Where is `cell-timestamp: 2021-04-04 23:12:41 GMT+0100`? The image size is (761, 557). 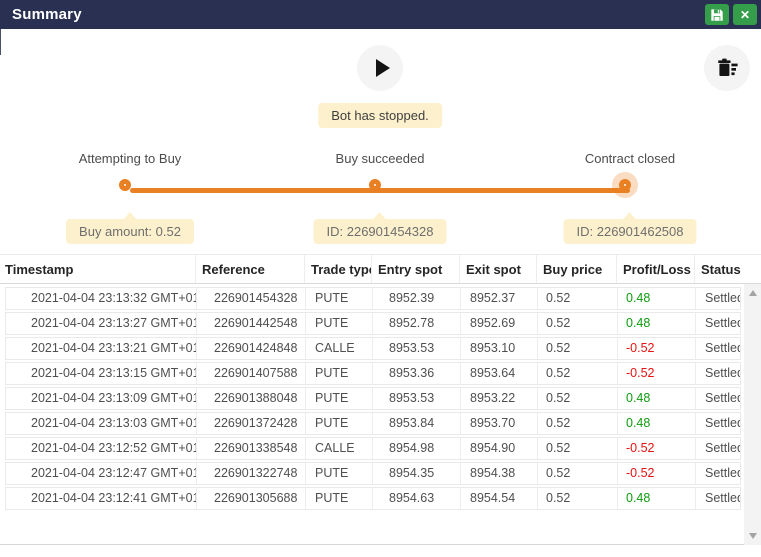
cell-timestamp: 2021-04-04 23:12:41 GMT+0100 is located at coordinates (101, 498).